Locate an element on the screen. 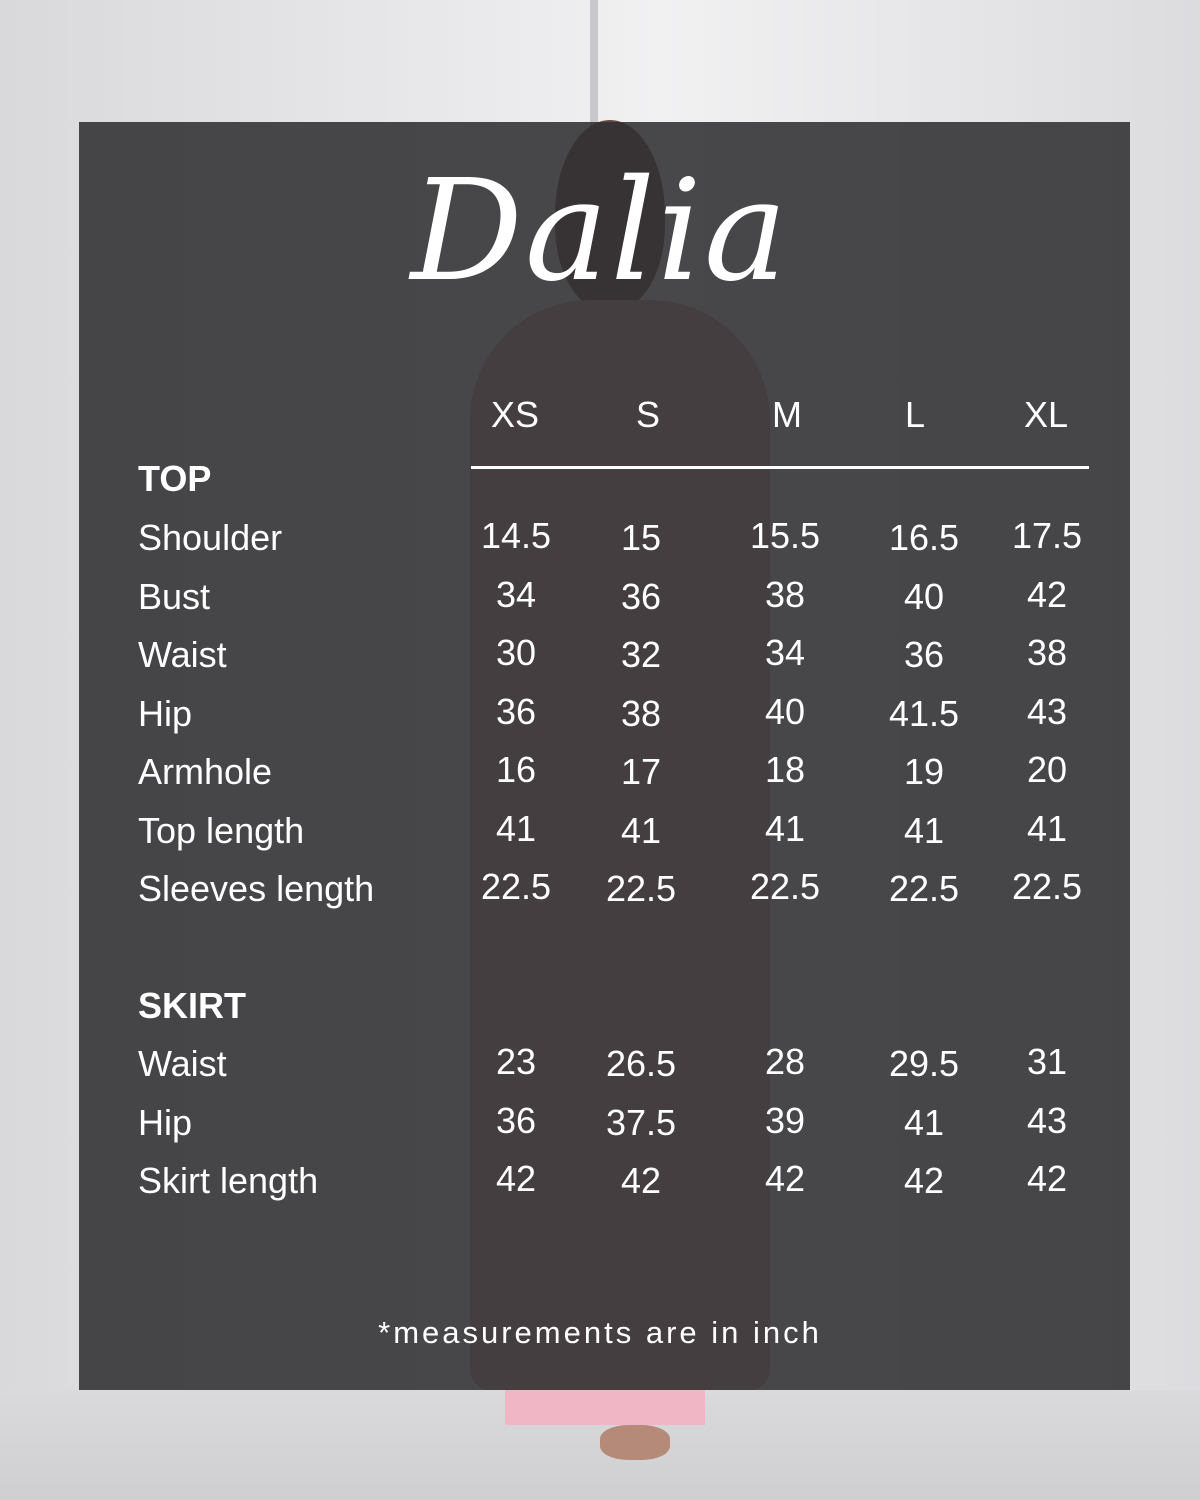 This screenshot has width=1200, height=1500. measurement-value: 17 is located at coordinates (641, 771).